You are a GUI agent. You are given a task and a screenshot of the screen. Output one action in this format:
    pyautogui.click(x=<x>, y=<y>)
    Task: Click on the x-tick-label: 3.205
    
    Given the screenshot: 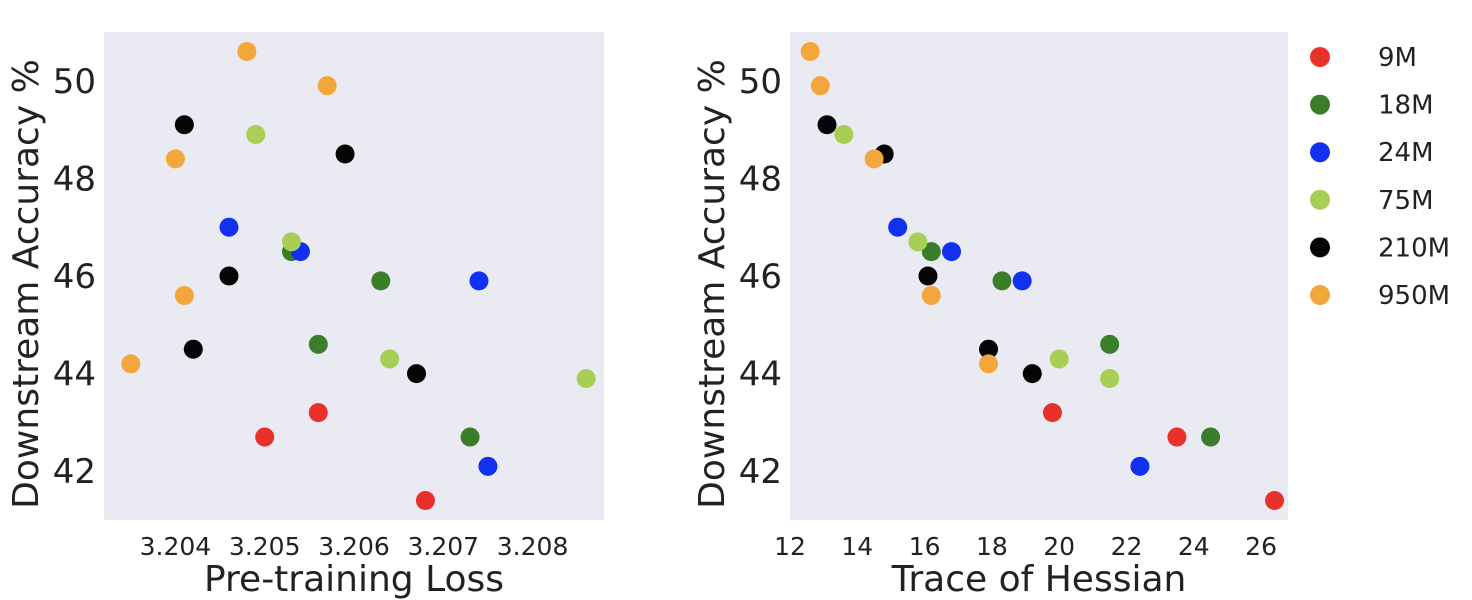 What is the action you would take?
    pyautogui.click(x=265, y=546)
    